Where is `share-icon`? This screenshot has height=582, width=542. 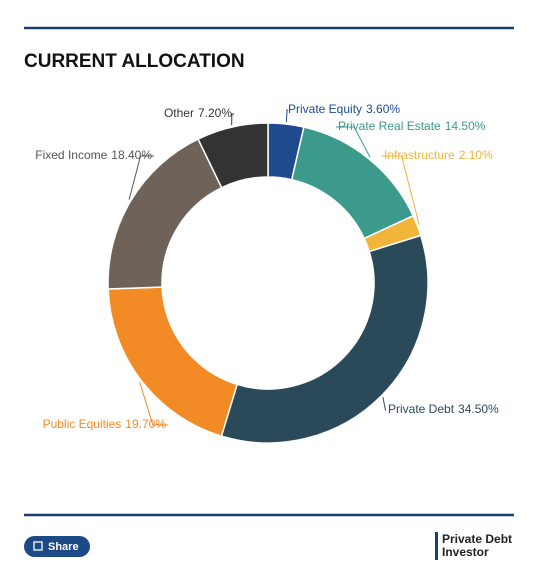
share-icon is located at coordinates (38, 546).